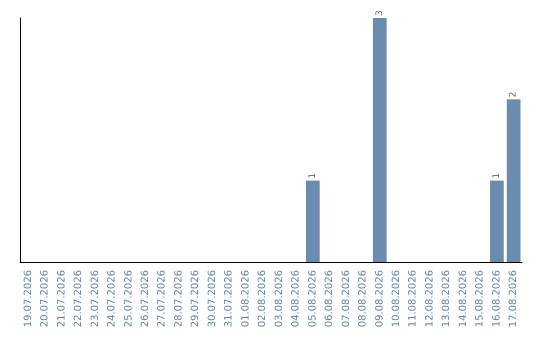 This screenshot has width=540, height=340. What do you see at coordinates (312, 299) in the screenshot?
I see `x-tick-label: 05.08.2026` at bounding box center [312, 299].